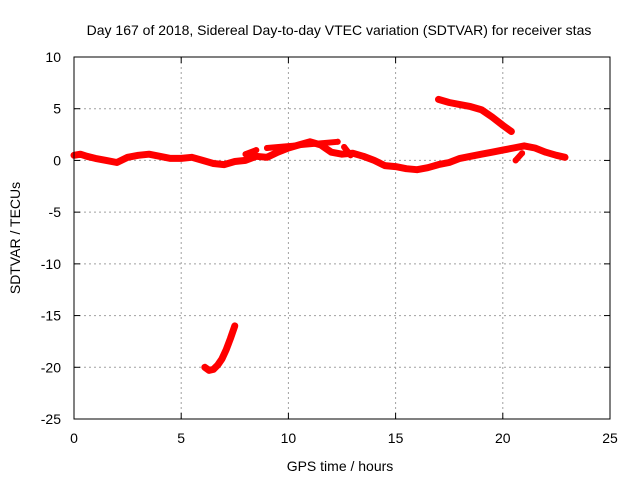  I want to click on x-tick-label: 15, so click(396, 438).